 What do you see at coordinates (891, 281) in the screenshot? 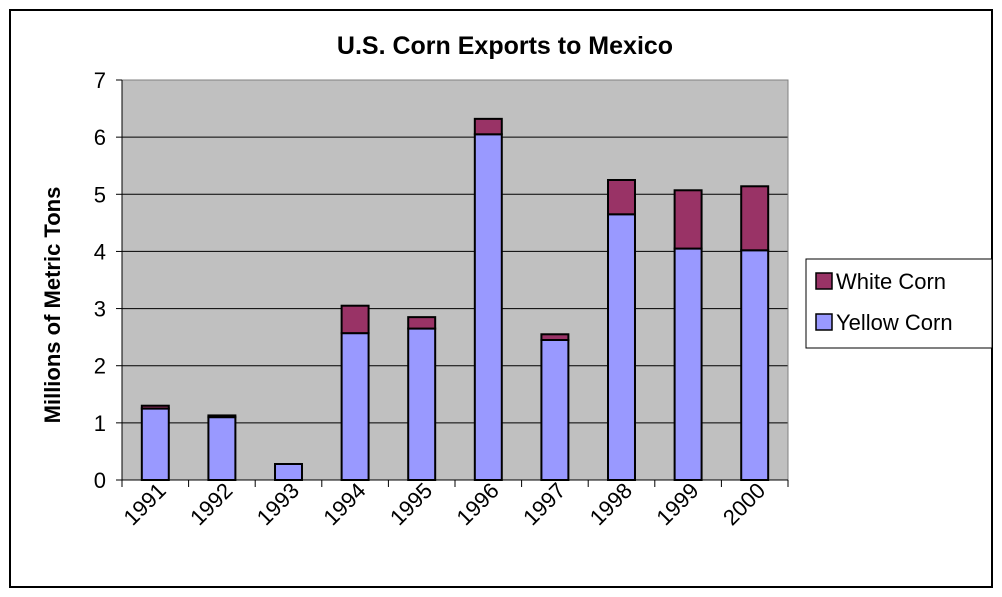
I see `legend-label: White Corn` at bounding box center [891, 281].